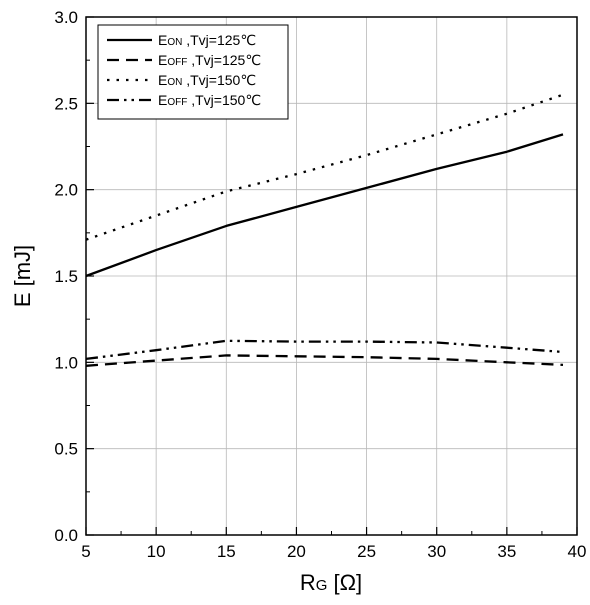 This screenshot has width=590, height=605. Describe the element at coordinates (85, 551) in the screenshot. I see `x-tick-label: 5` at that location.